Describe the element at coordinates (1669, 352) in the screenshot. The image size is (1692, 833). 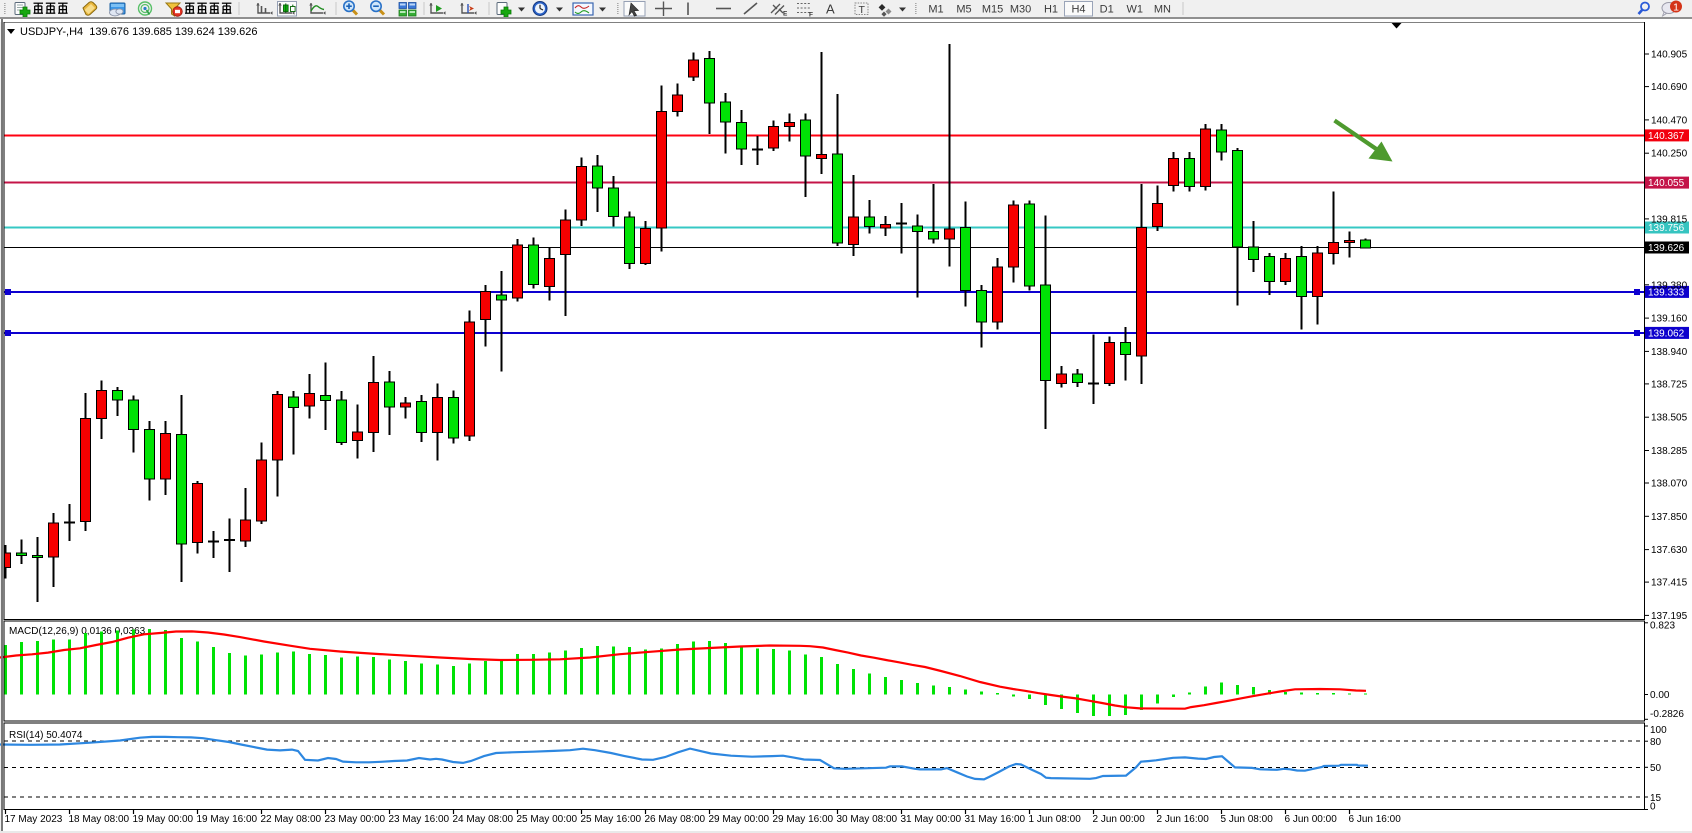
I see `svg-text: 138.940` at that location.